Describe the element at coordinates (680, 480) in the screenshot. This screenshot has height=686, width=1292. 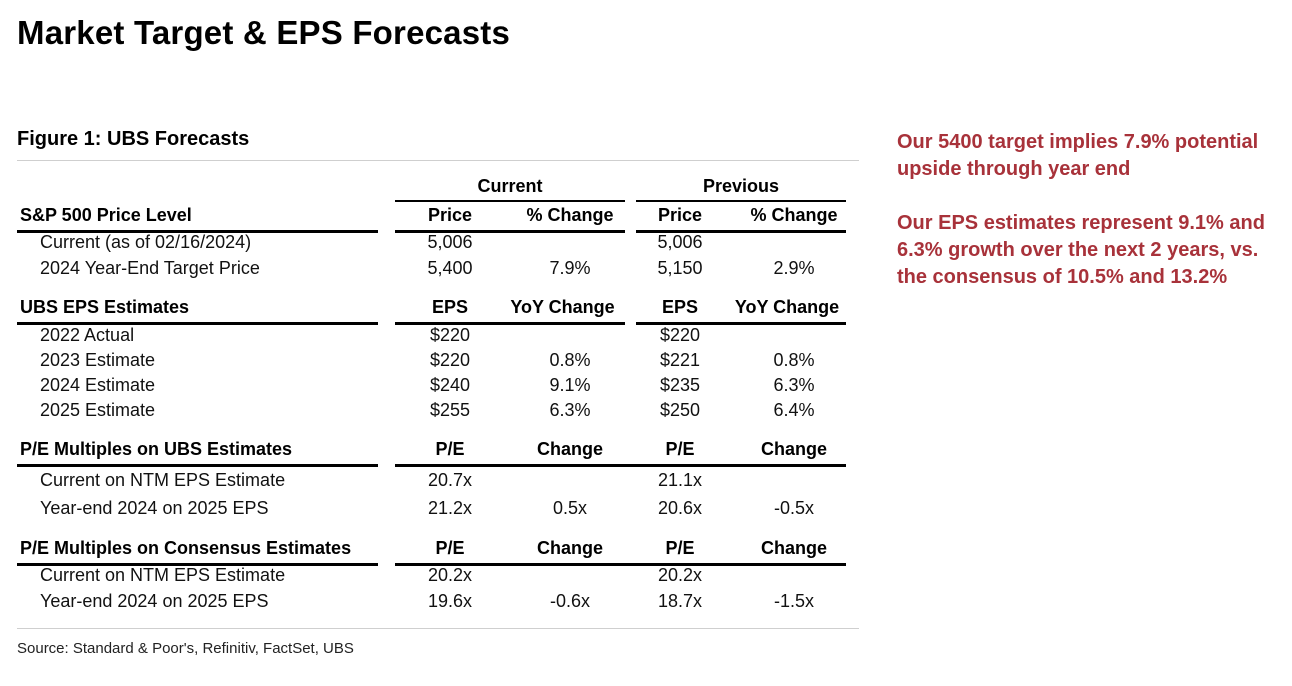
I see `cell-previous-value: 21.1x` at that location.